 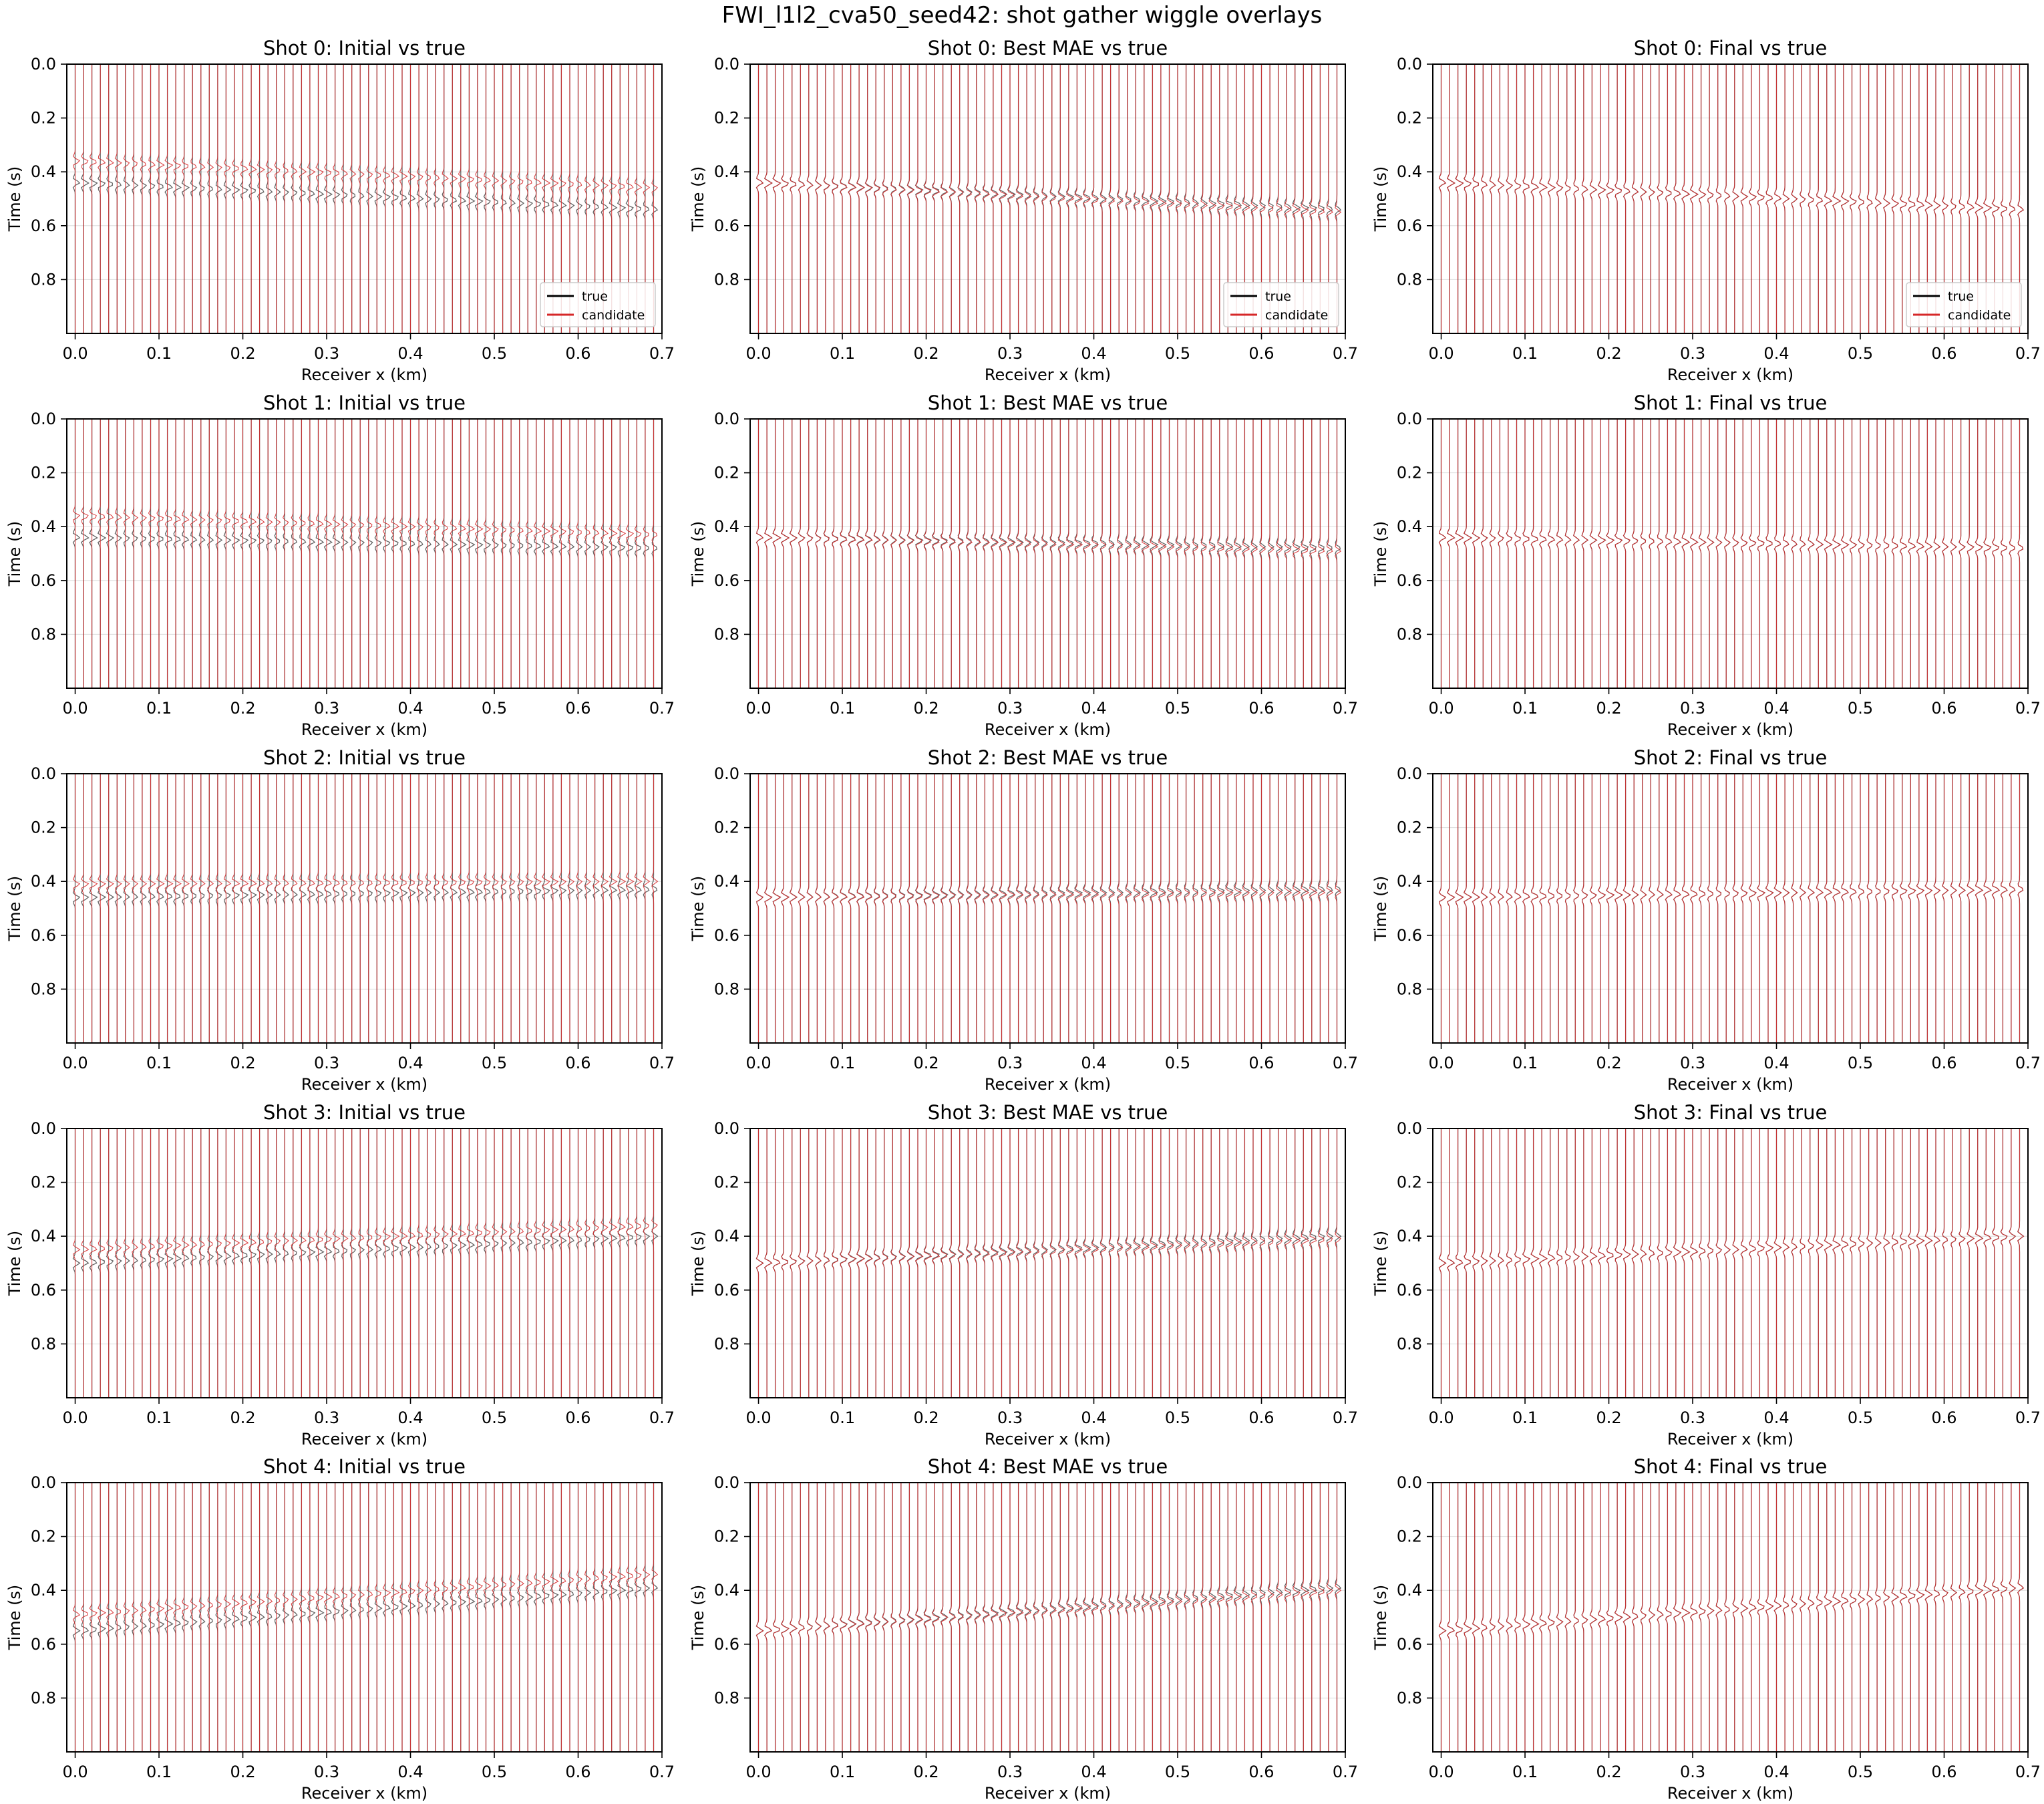 What do you see at coordinates (14, 554) in the screenshot?
I see `y-axis-label: Time (s)` at bounding box center [14, 554].